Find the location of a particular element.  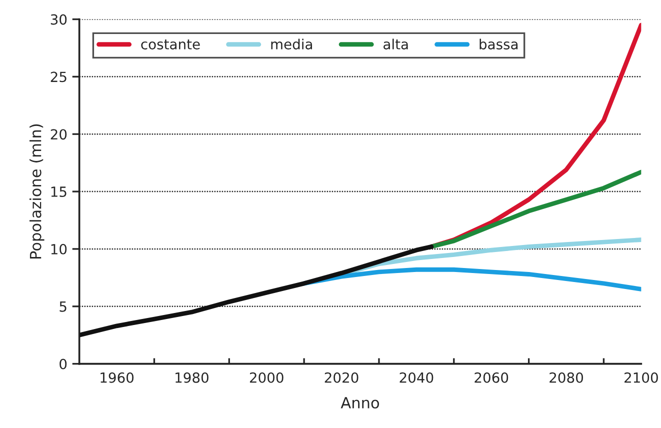

x-tick-label: 2040 is located at coordinates (417, 377).